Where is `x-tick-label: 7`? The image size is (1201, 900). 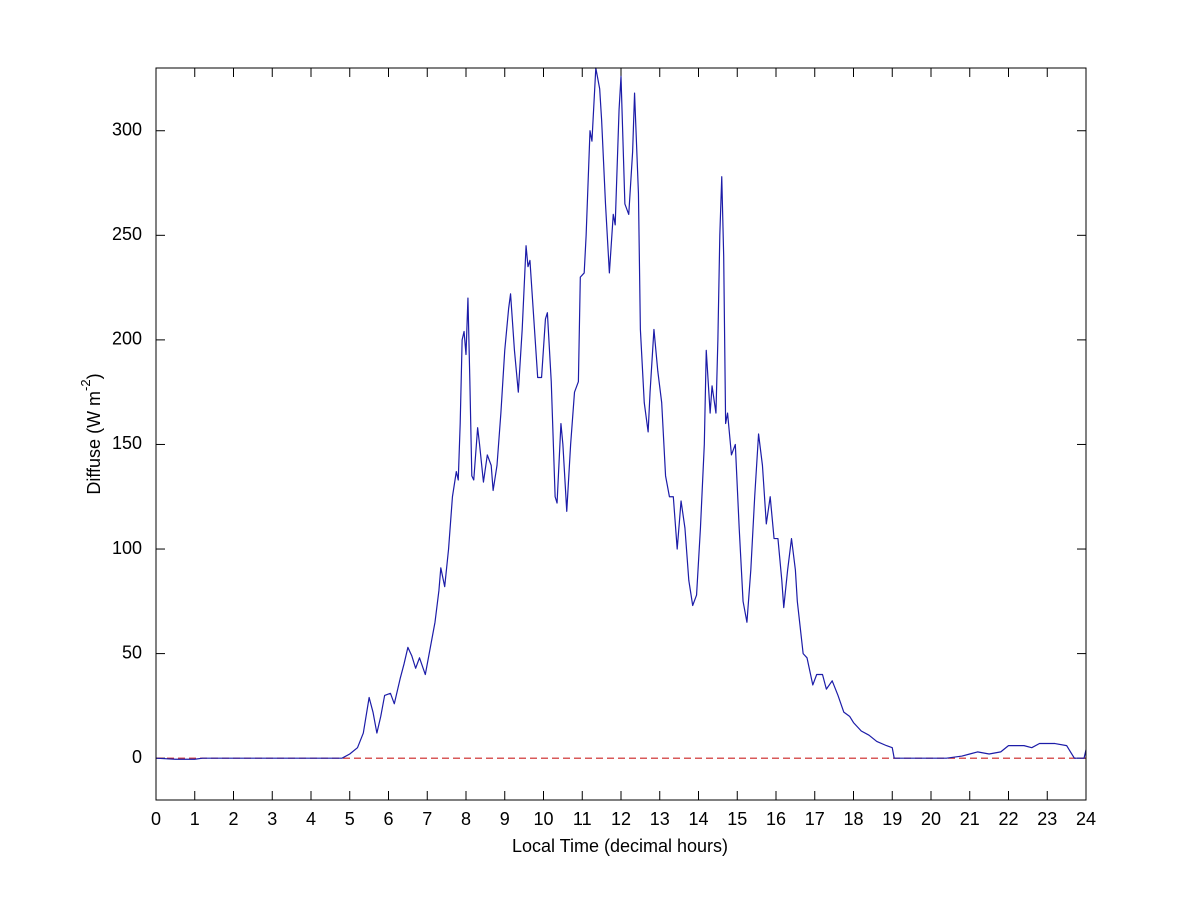
x-tick-label: 7 is located at coordinates (427, 819).